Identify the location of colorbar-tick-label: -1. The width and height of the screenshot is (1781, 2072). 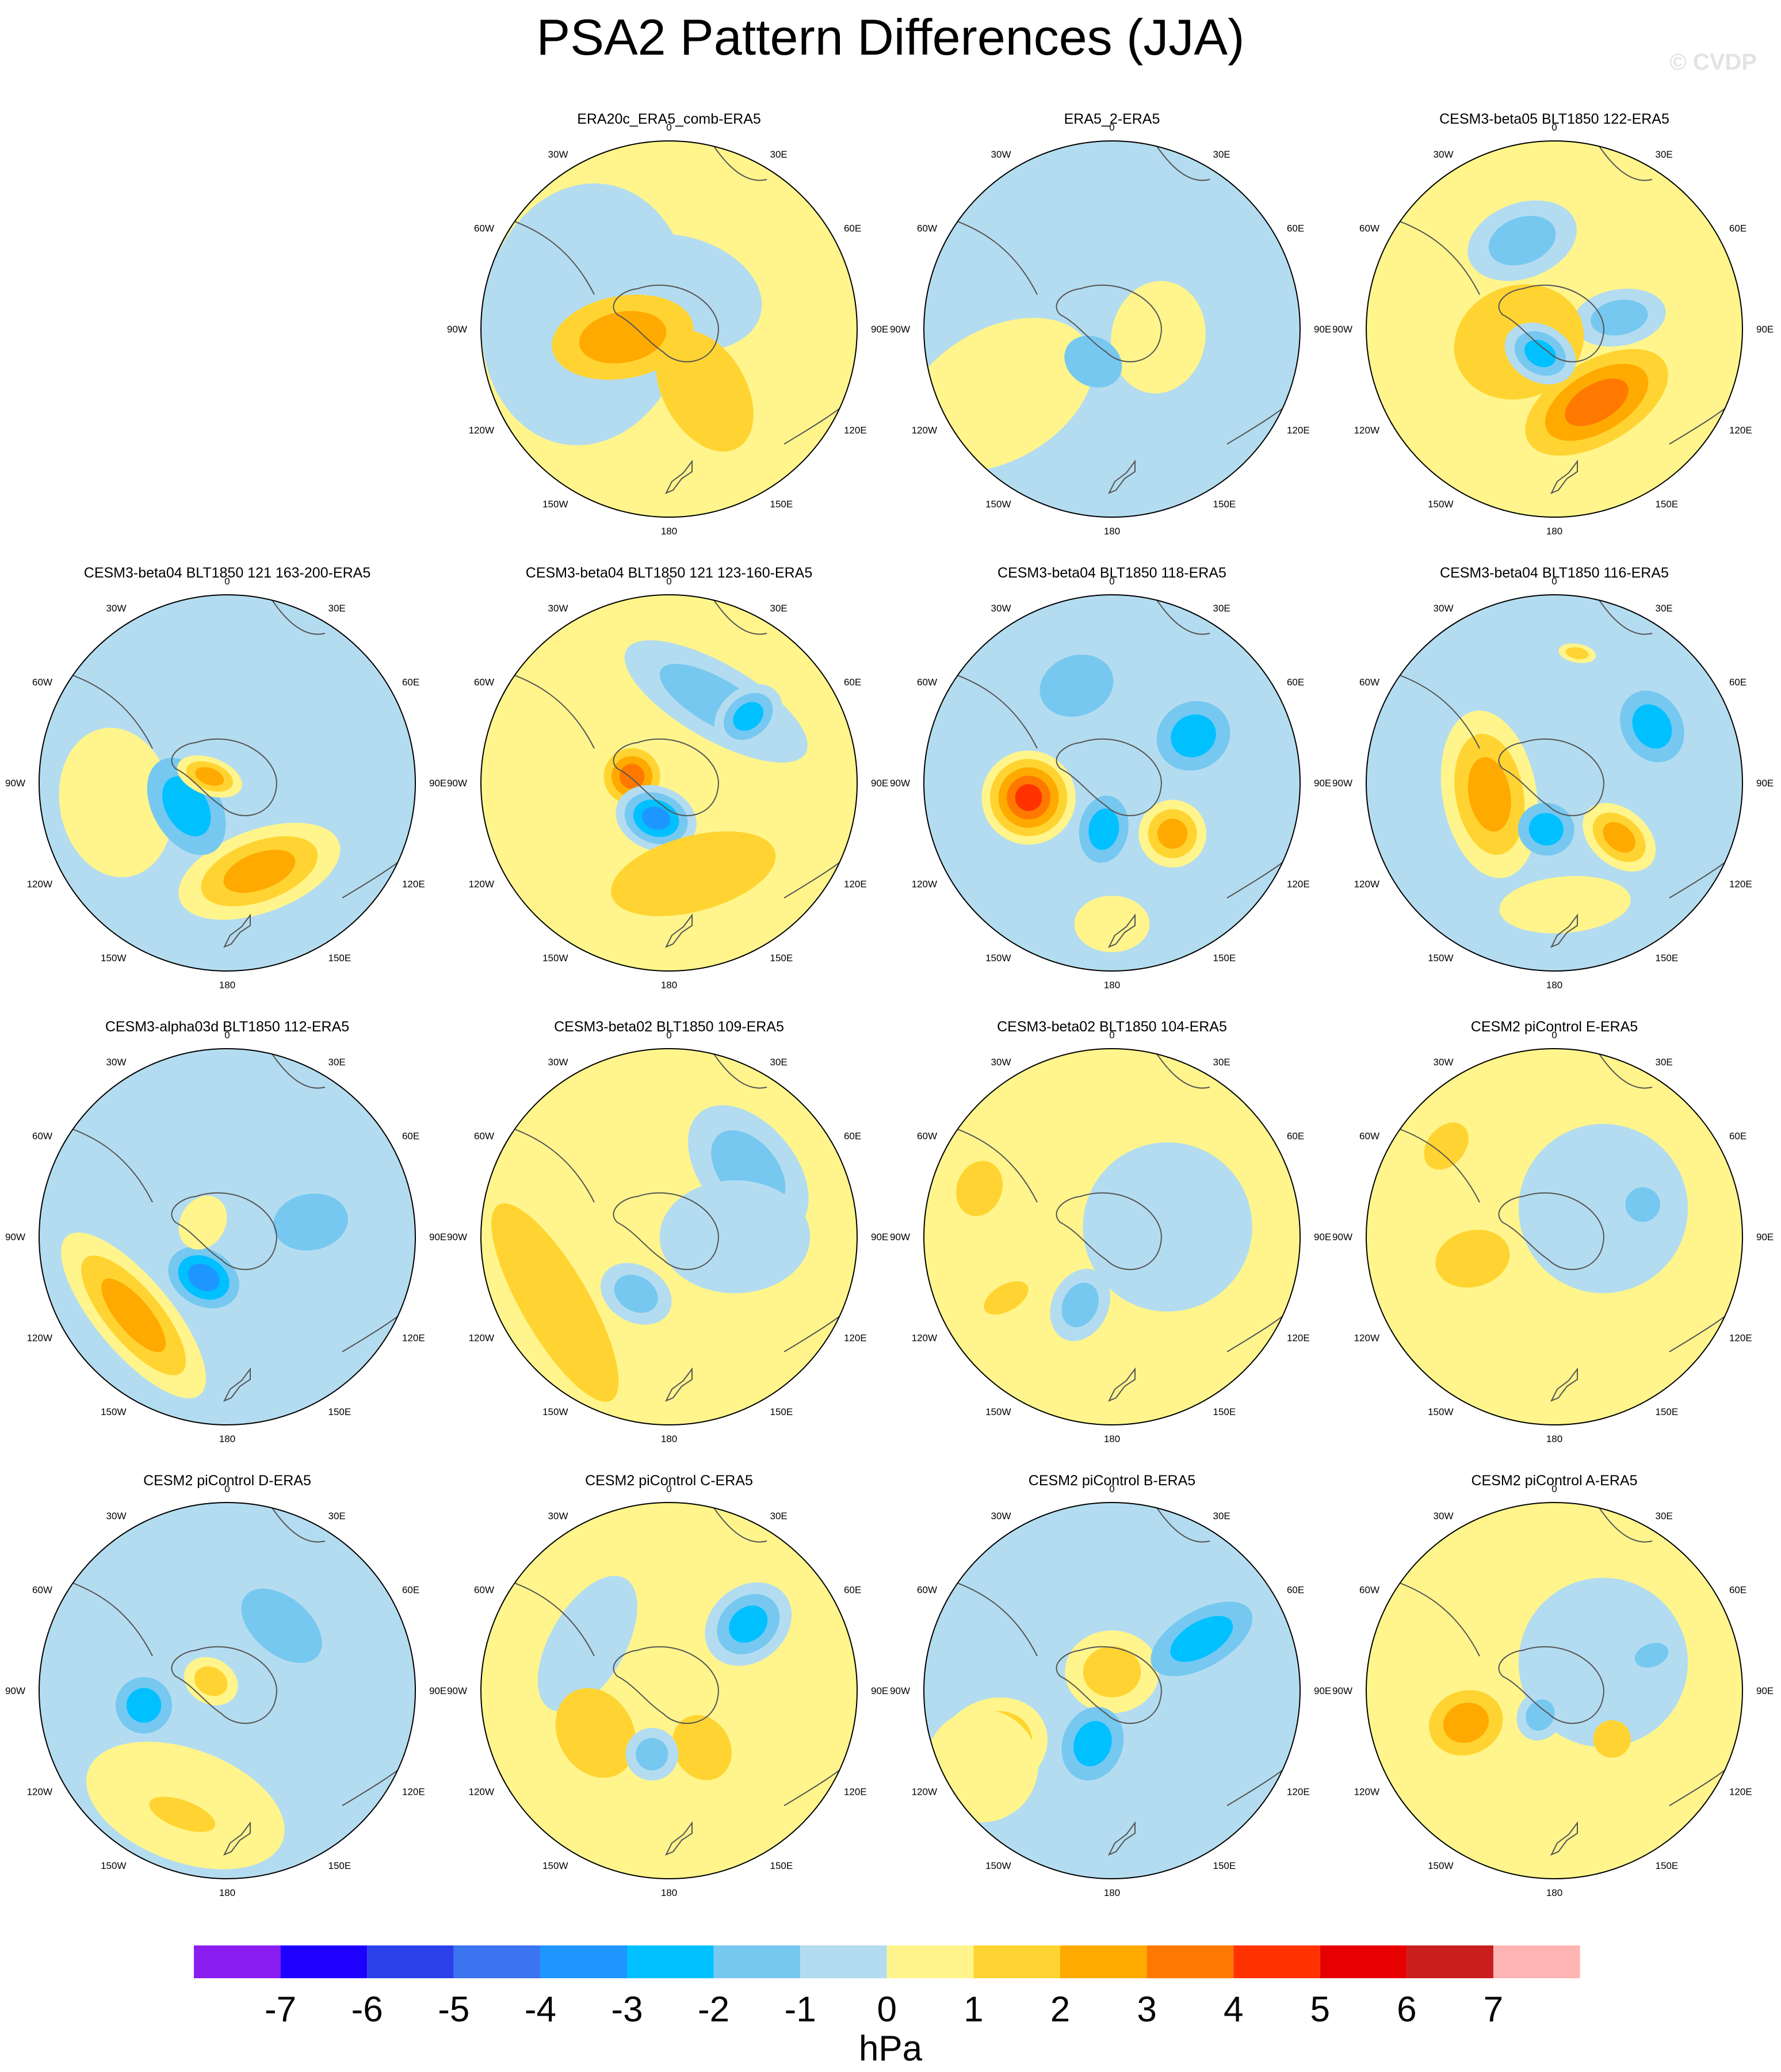
(800, 2009).